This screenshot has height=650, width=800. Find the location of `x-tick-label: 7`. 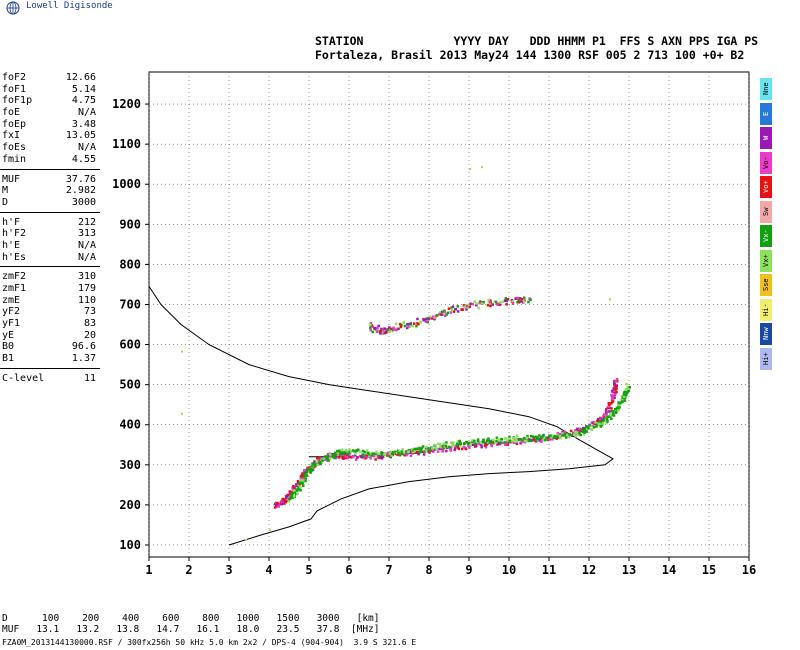

x-tick-label: 7 is located at coordinates (388, 570).